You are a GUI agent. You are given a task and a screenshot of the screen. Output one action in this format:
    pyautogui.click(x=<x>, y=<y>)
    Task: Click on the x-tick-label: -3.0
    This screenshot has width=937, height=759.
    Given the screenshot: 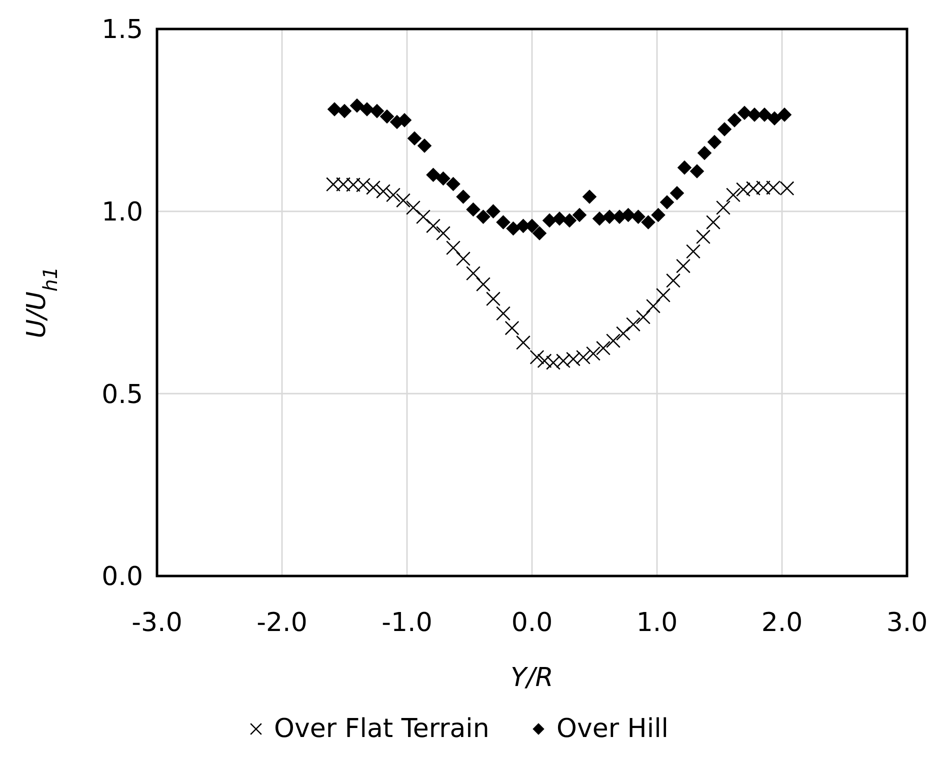 What is the action you would take?
    pyautogui.click(x=157, y=623)
    